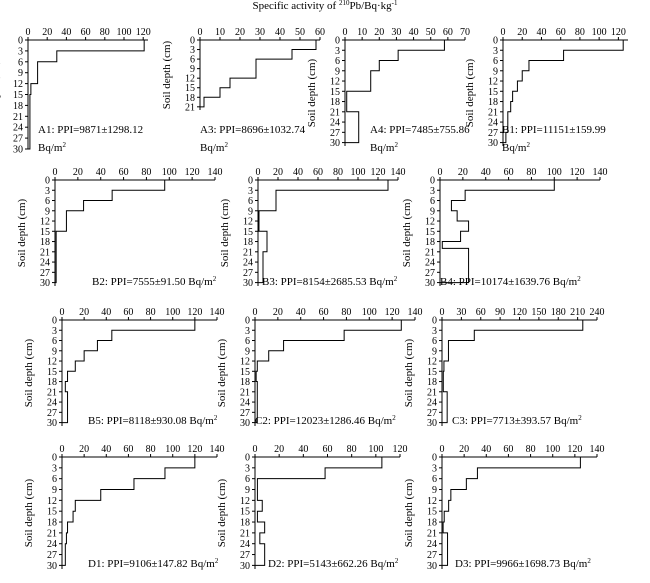 This screenshot has width=650, height=583. What do you see at coordinates (577, 312) in the screenshot?
I see `x-tick-label: 210` at bounding box center [577, 312].